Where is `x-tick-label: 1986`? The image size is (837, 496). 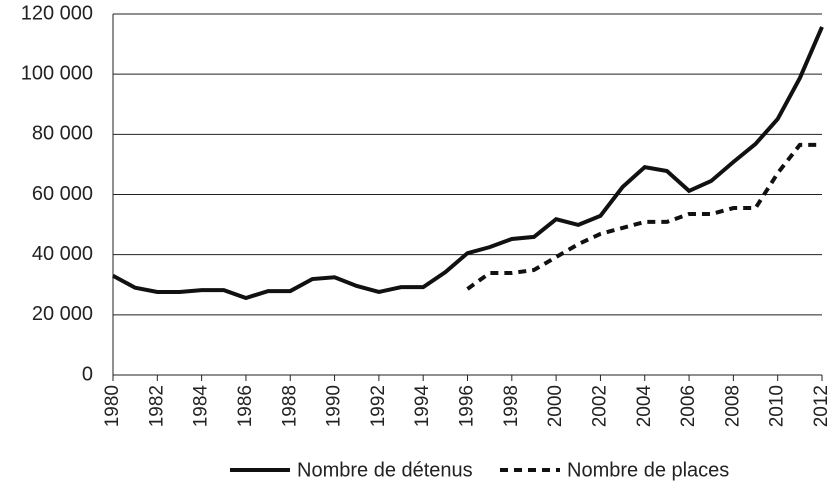
x-tick-label: 1986 is located at coordinates (245, 406).